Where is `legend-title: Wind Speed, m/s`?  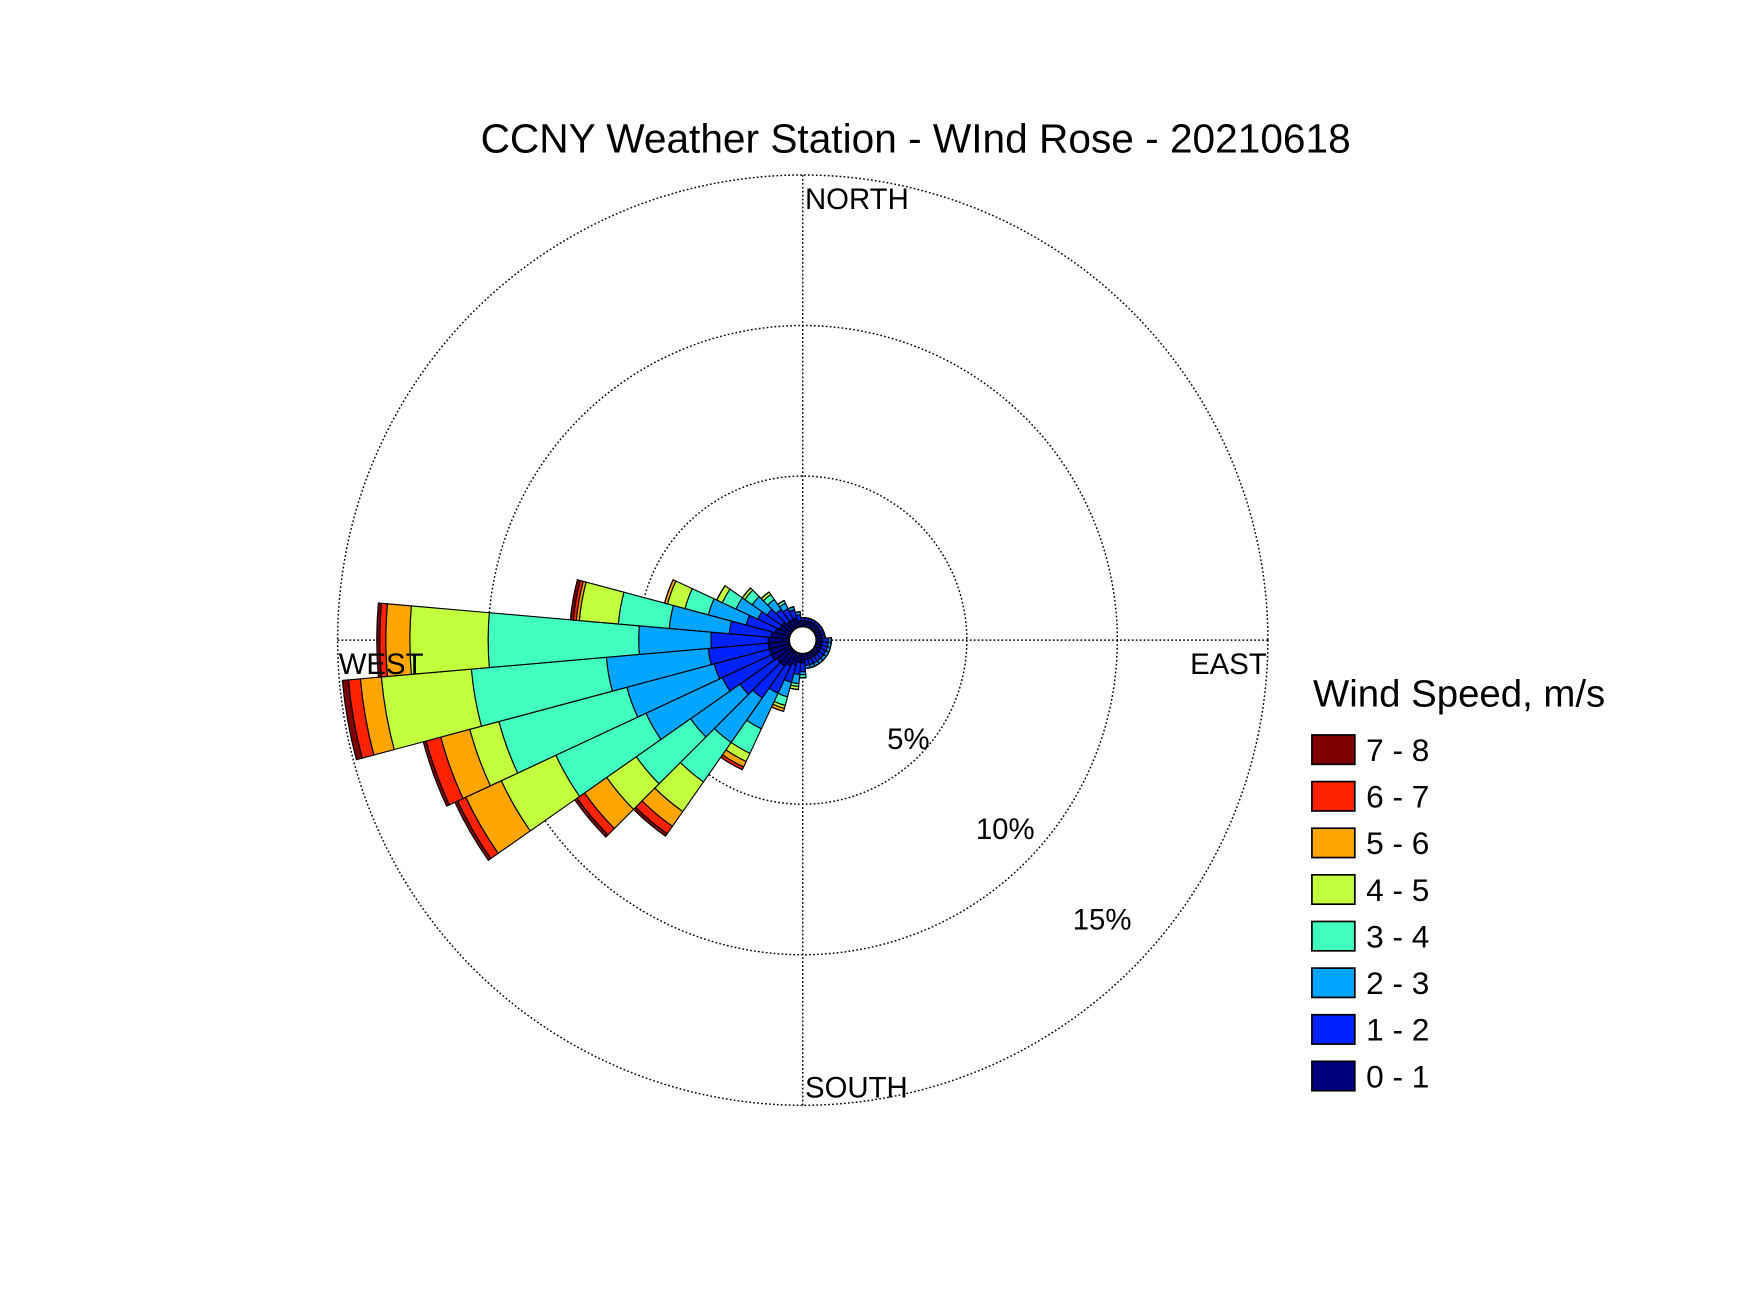 legend-title: Wind Speed, m/s is located at coordinates (1459, 694).